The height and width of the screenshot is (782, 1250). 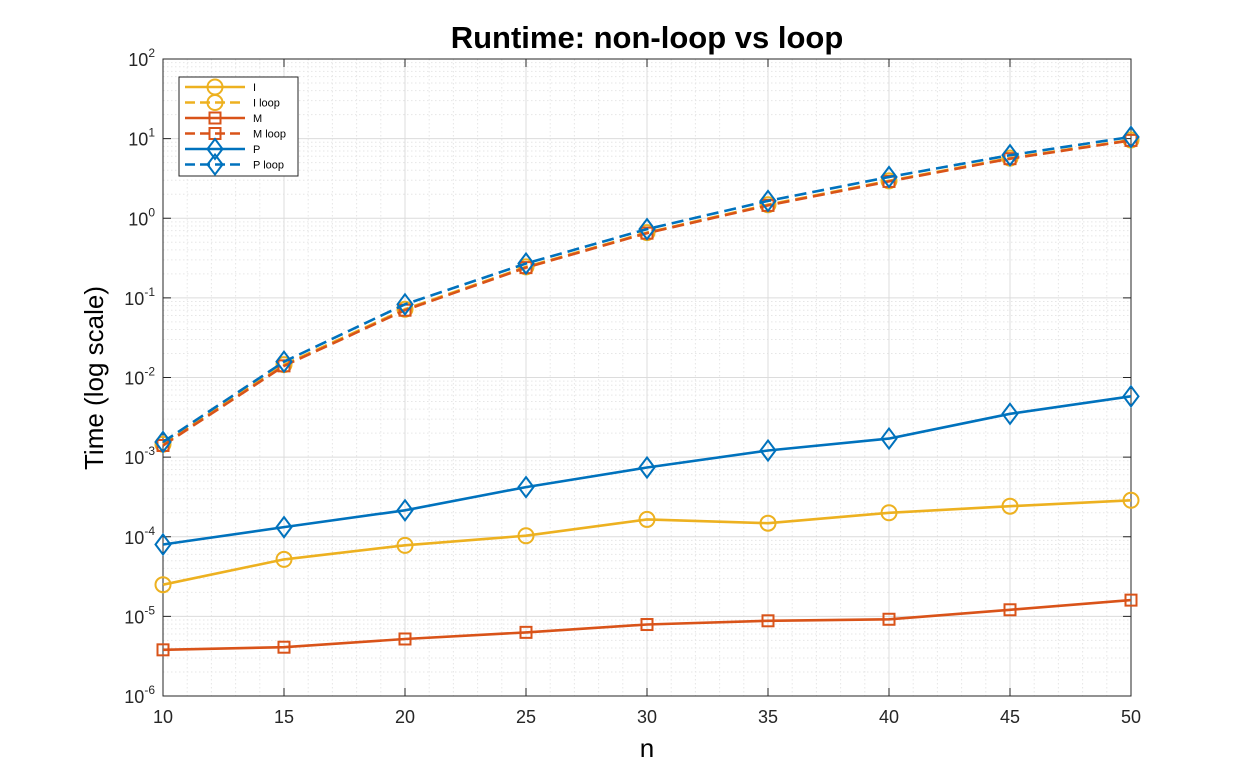 What do you see at coordinates (889, 717) in the screenshot?
I see `x-tick-label: 40` at bounding box center [889, 717].